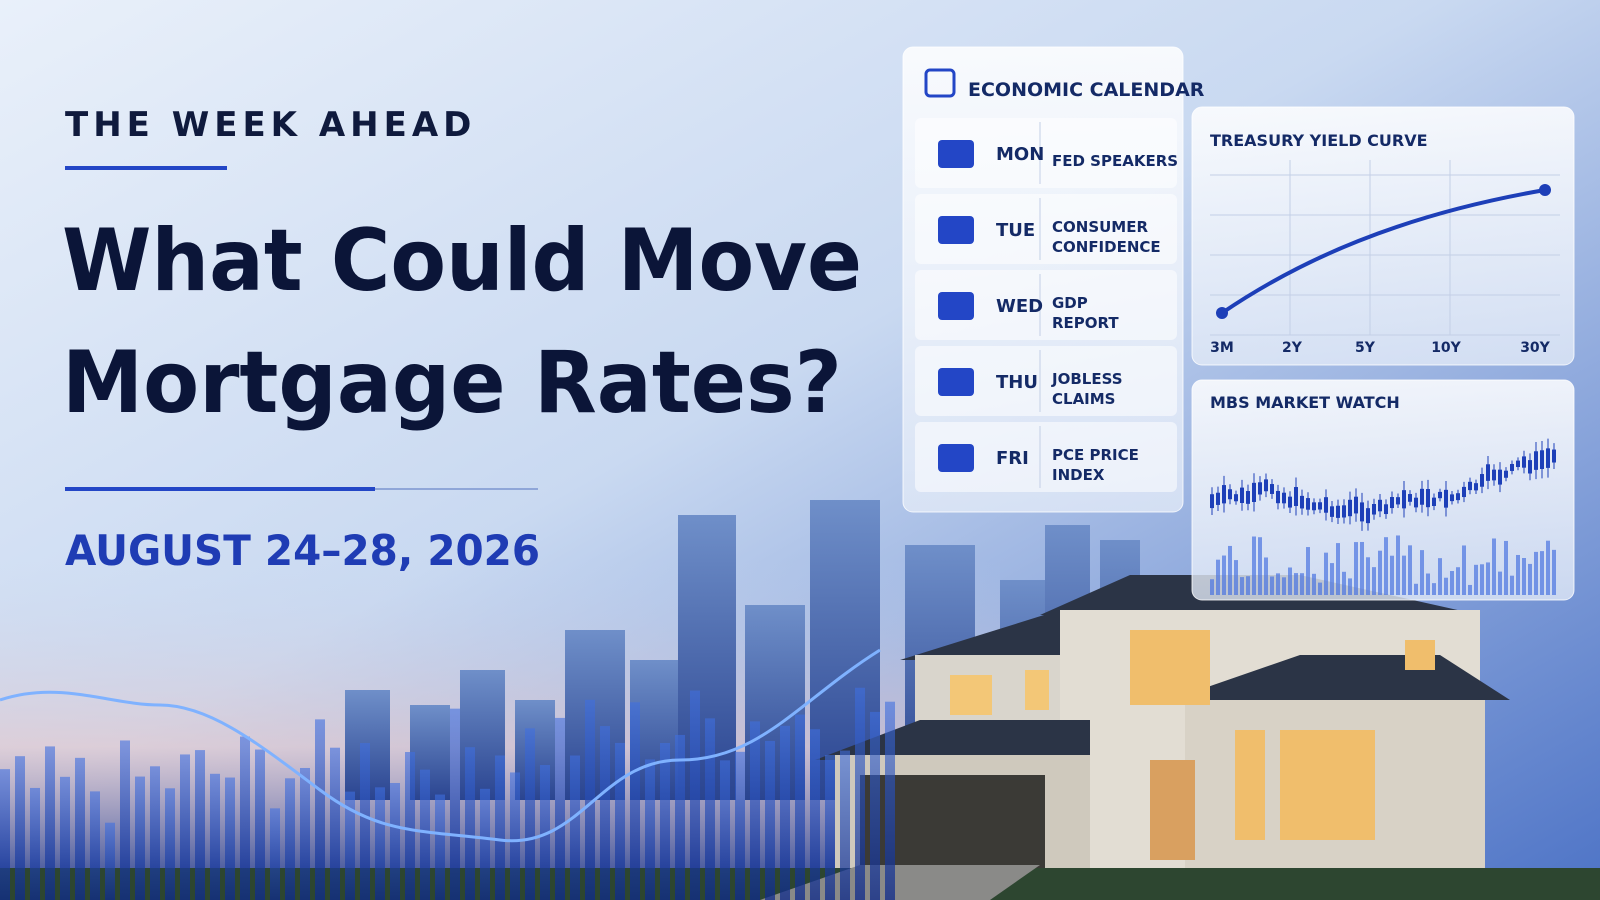  What do you see at coordinates (1020, 154) in the screenshot?
I see `event-day: MON` at bounding box center [1020, 154].